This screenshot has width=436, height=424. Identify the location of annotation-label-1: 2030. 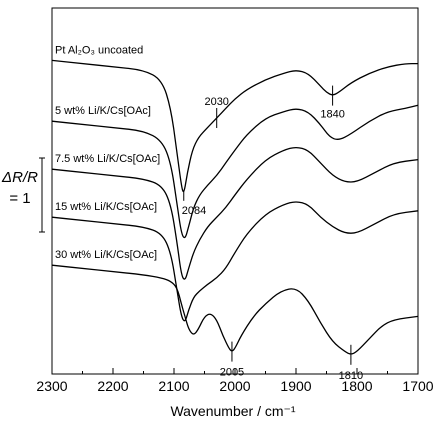
(216, 102).